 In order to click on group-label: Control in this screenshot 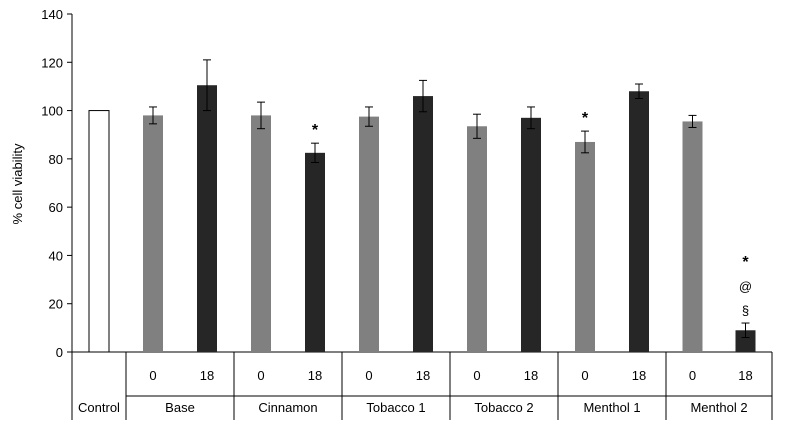, I will do `click(99, 407)`.